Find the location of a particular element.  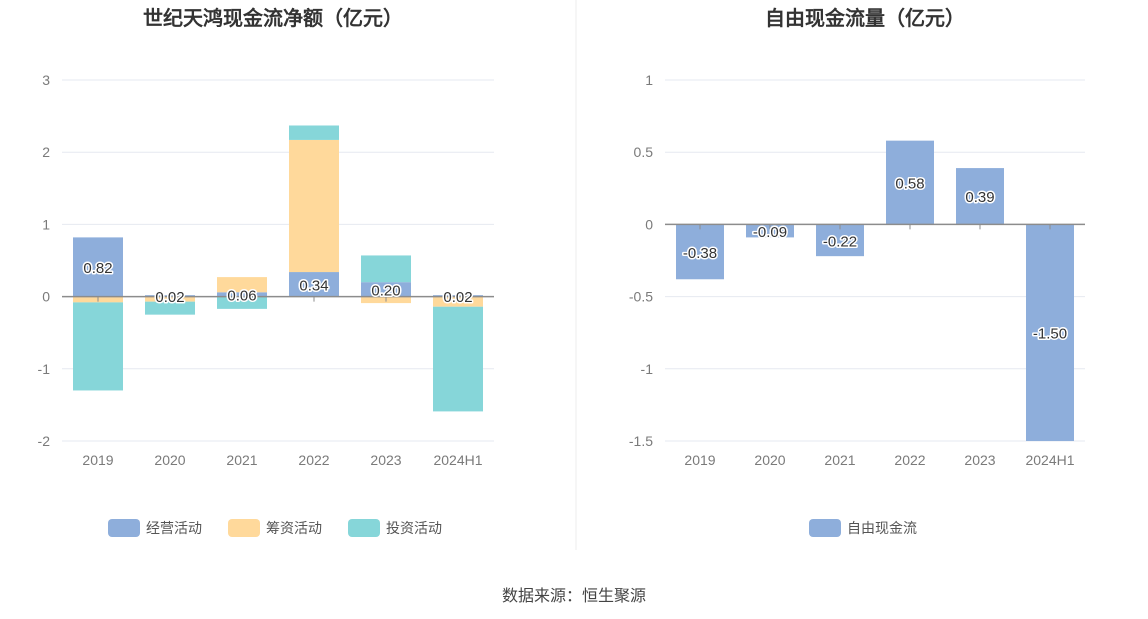

legend-item: 经营活动 is located at coordinates (155, 528).